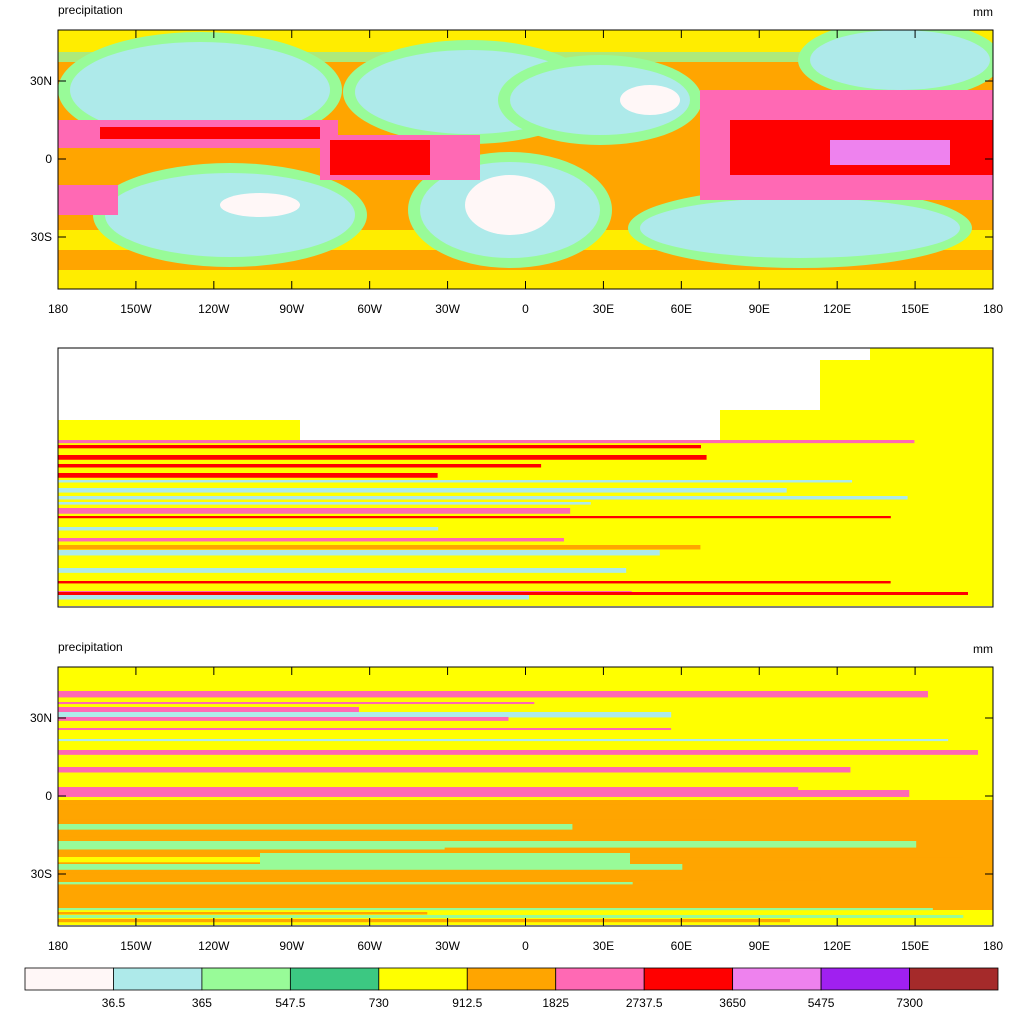  Describe the element at coordinates (732, 1003) in the screenshot. I see `colorbar-label: 3650` at that location.